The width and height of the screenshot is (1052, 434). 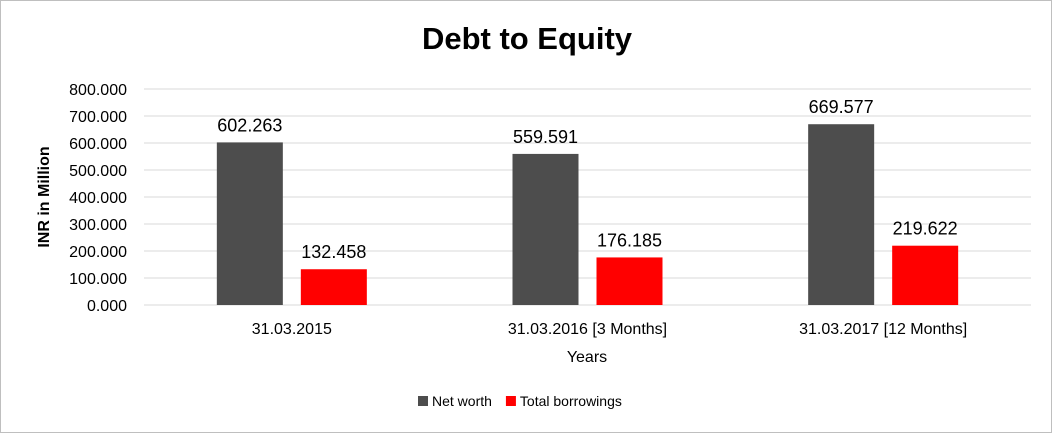 I want to click on x-tick-label: 31.03.2017 [12 Months], so click(x=883, y=329).